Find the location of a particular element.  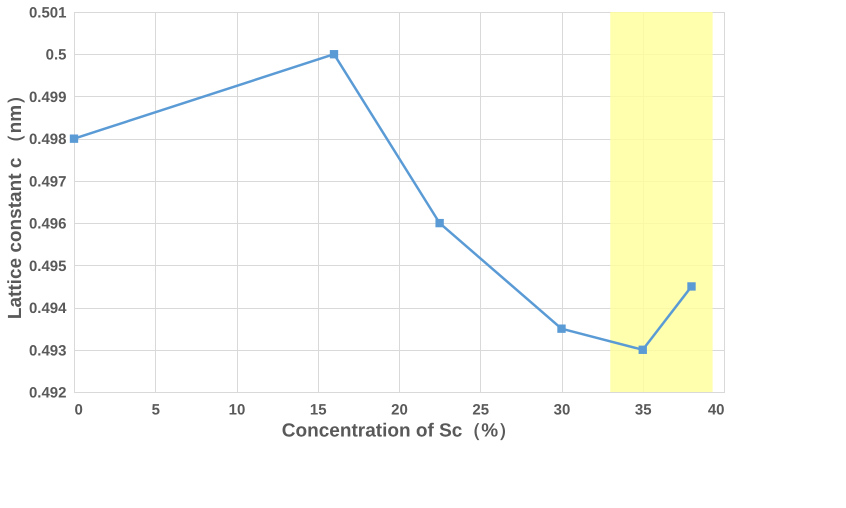

x-tick-label: 20 is located at coordinates (399, 410).